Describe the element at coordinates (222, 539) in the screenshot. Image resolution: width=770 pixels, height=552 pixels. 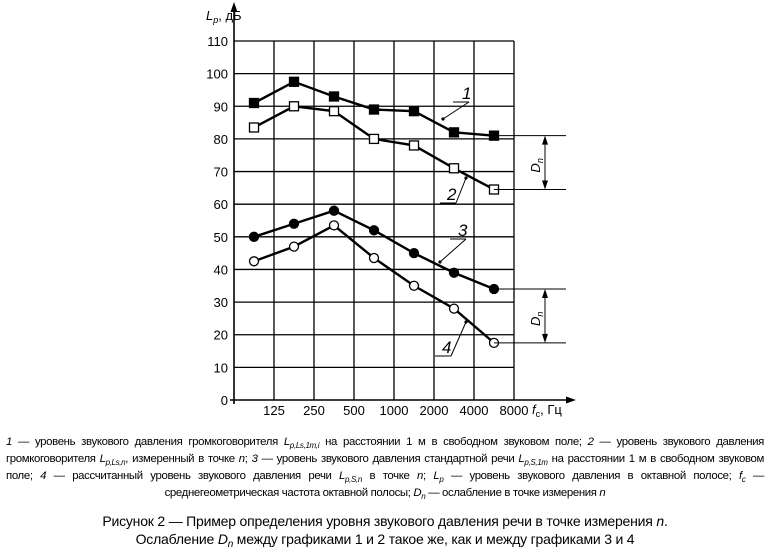
I see `caption-d: D` at that location.